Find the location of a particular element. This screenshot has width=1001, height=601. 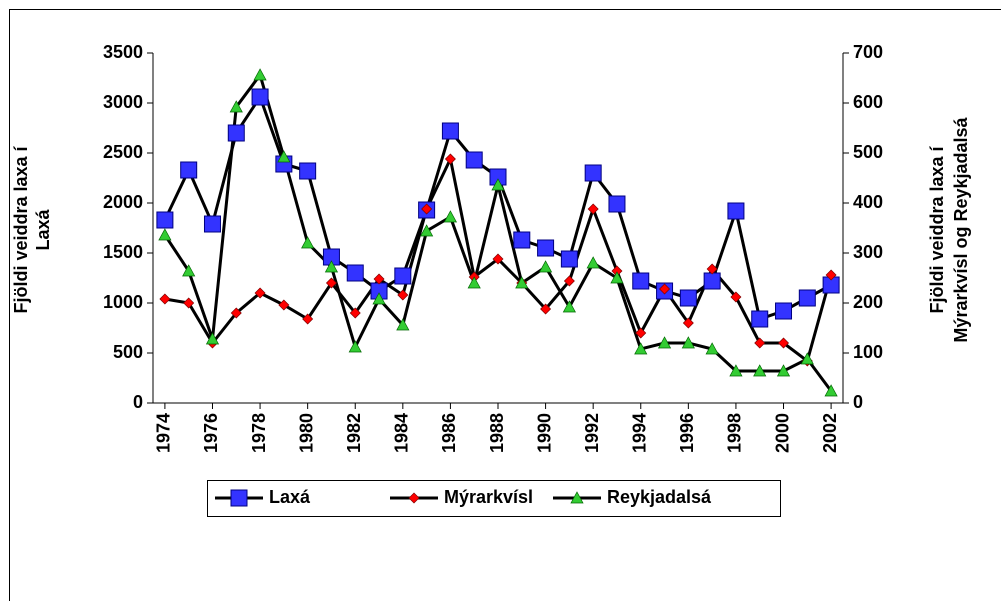

x-tick-label: 1992 is located at coordinates (592, 433).